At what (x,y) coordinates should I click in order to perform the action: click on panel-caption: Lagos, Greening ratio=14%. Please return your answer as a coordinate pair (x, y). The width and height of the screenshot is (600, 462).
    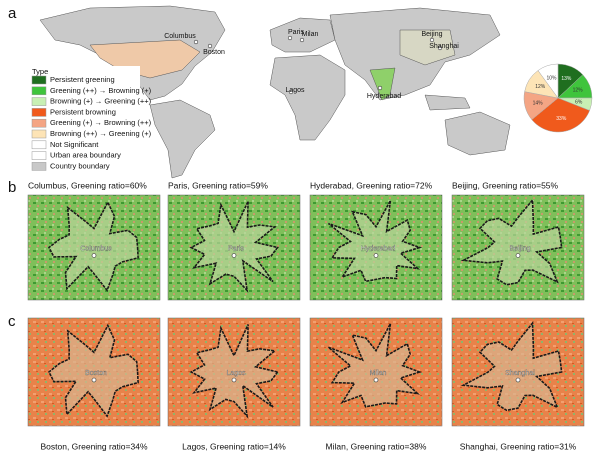
    Looking at the image, I should click on (234, 446).